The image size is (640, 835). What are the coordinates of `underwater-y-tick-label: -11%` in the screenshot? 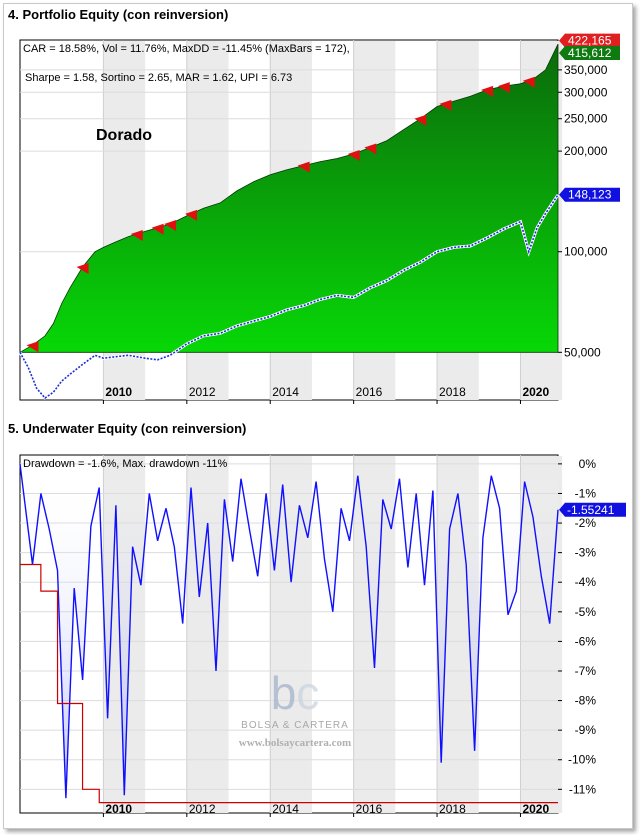 It's located at (582, 789).